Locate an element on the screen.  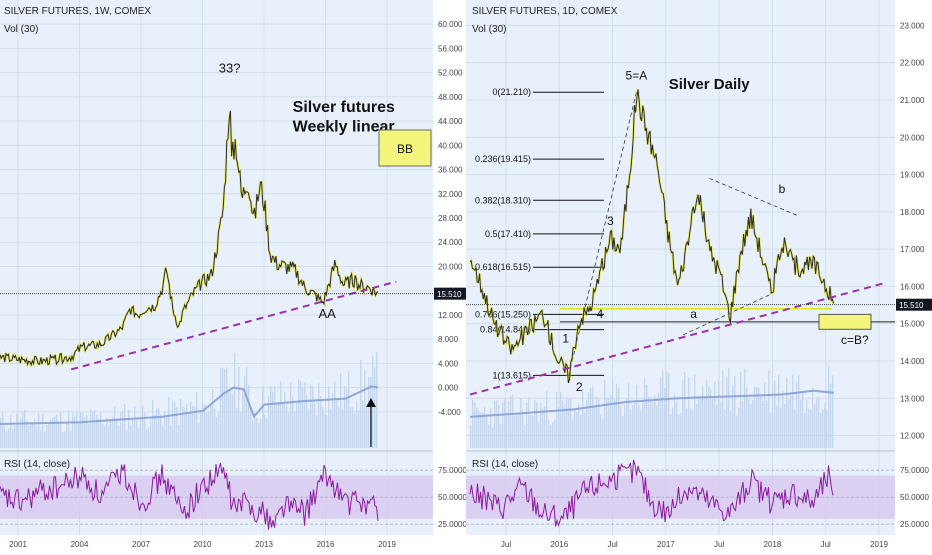
volume-ma-line is located at coordinates (652, 403).